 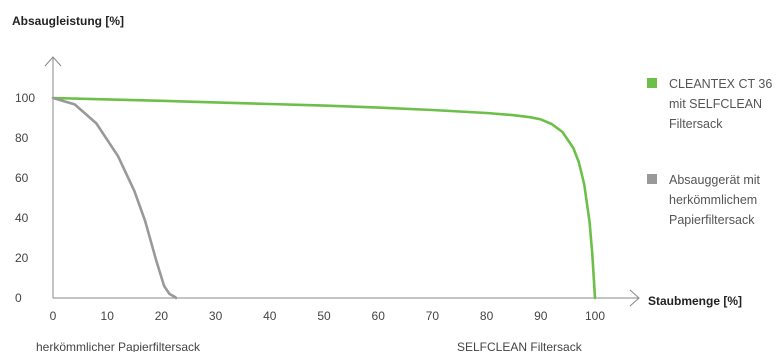 I want to click on x-tick-label: 90, so click(x=541, y=316).